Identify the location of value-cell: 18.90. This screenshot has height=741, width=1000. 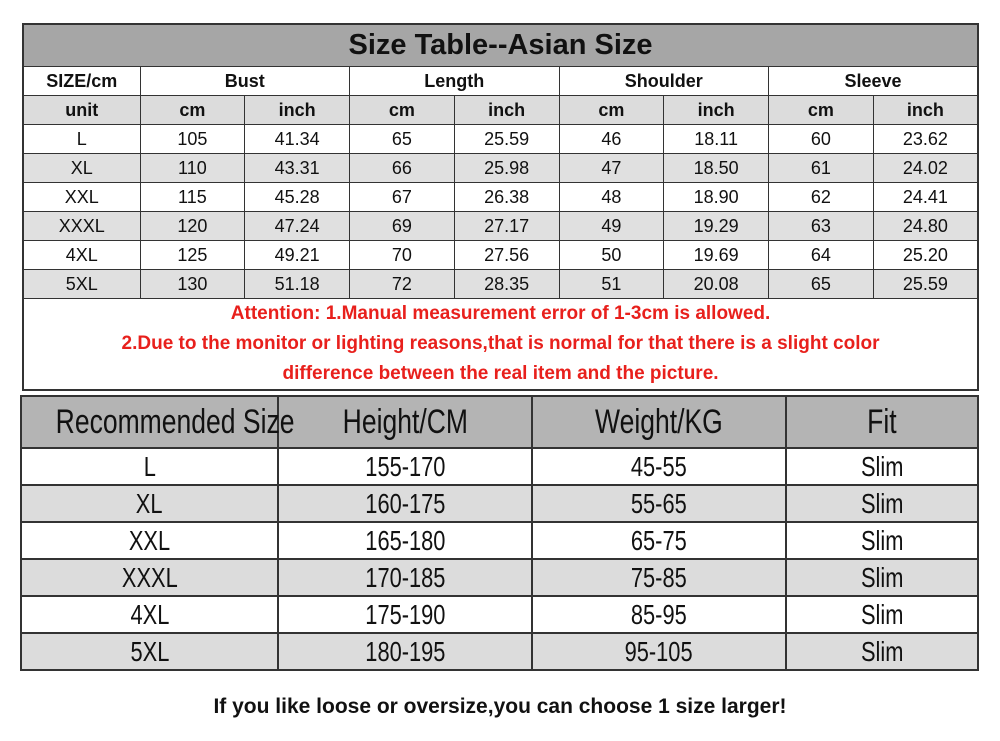
(716, 197).